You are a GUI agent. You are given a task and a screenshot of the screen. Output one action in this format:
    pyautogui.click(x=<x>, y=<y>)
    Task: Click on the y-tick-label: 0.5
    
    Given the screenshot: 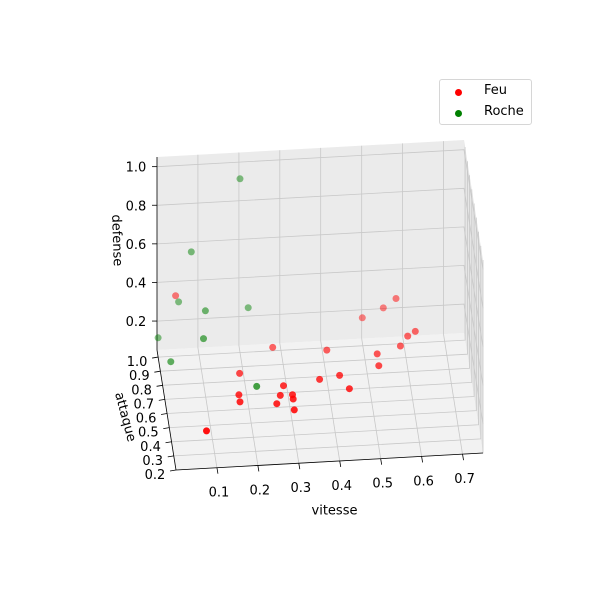 What is the action you would take?
    pyautogui.click(x=148, y=433)
    